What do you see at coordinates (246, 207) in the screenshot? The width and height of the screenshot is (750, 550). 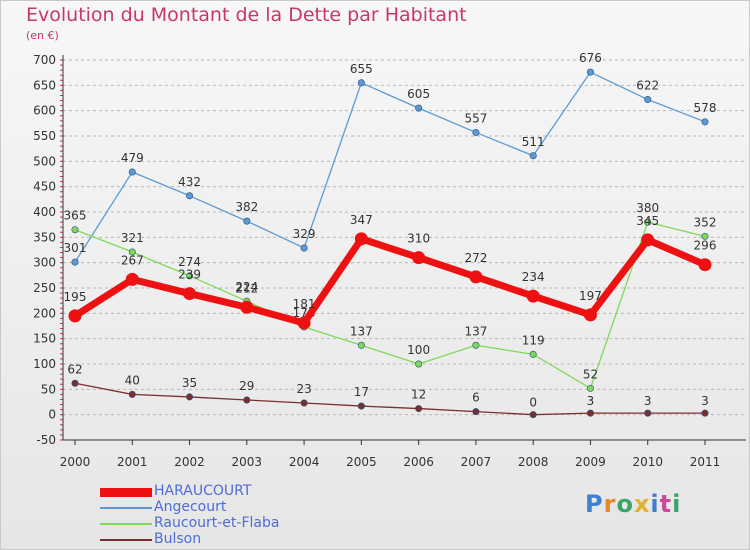 I see `data-label: 382` at bounding box center [246, 207].